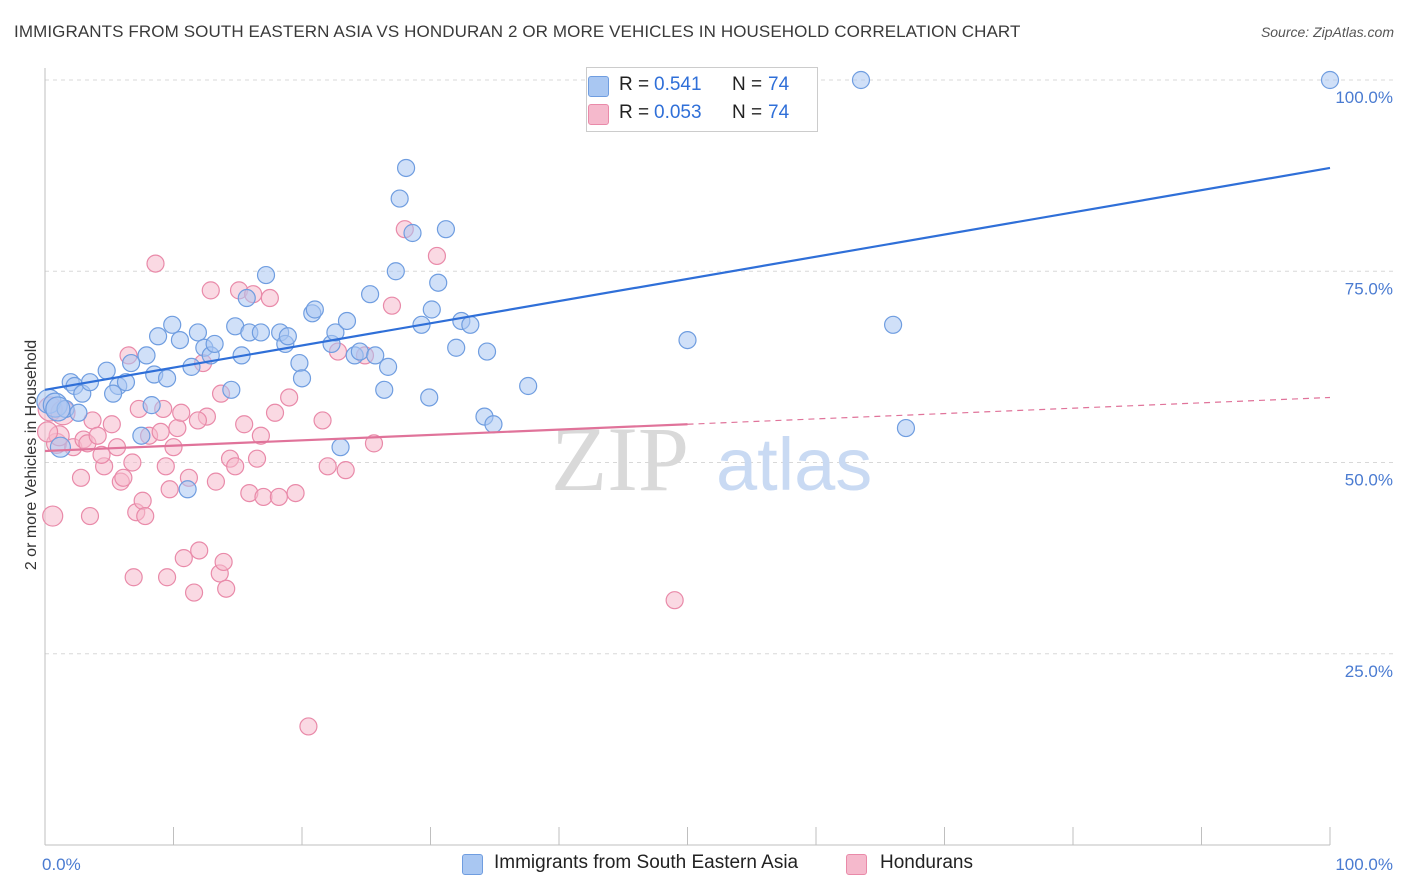  I want to click on legend-row-pink: R = 0.053 N = 74, so click(702, 114).